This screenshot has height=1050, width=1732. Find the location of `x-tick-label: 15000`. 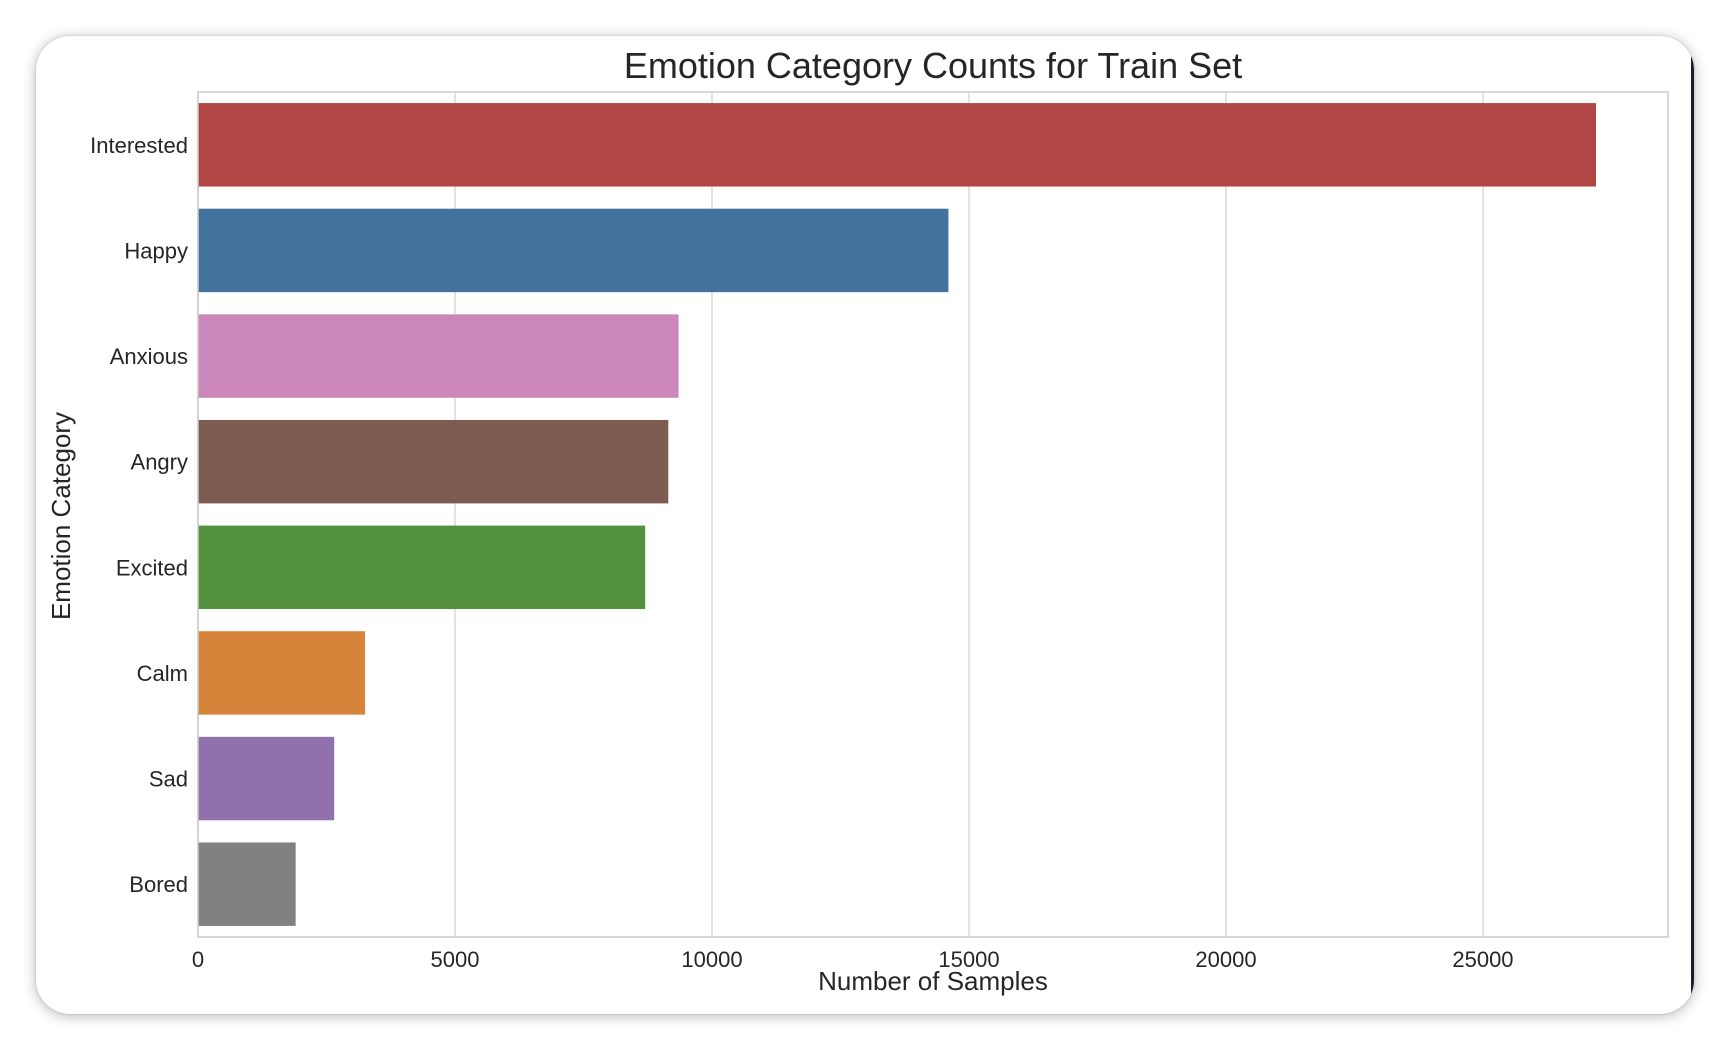

x-tick-label: 15000 is located at coordinates (968, 959).